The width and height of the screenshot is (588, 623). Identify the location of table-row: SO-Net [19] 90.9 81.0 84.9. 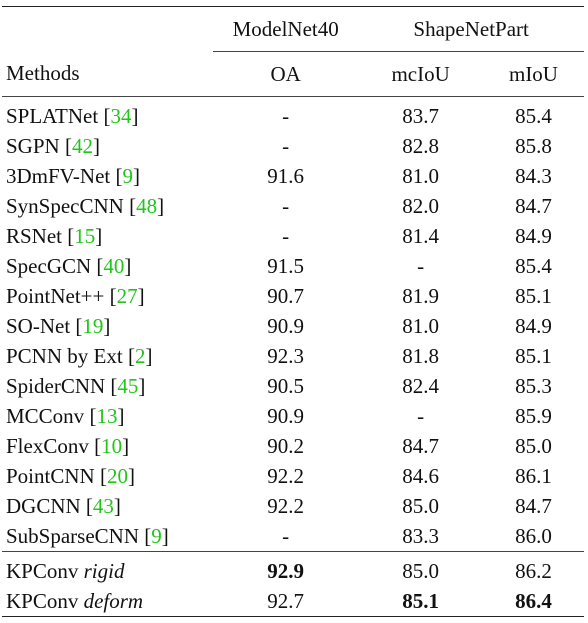
(293, 326).